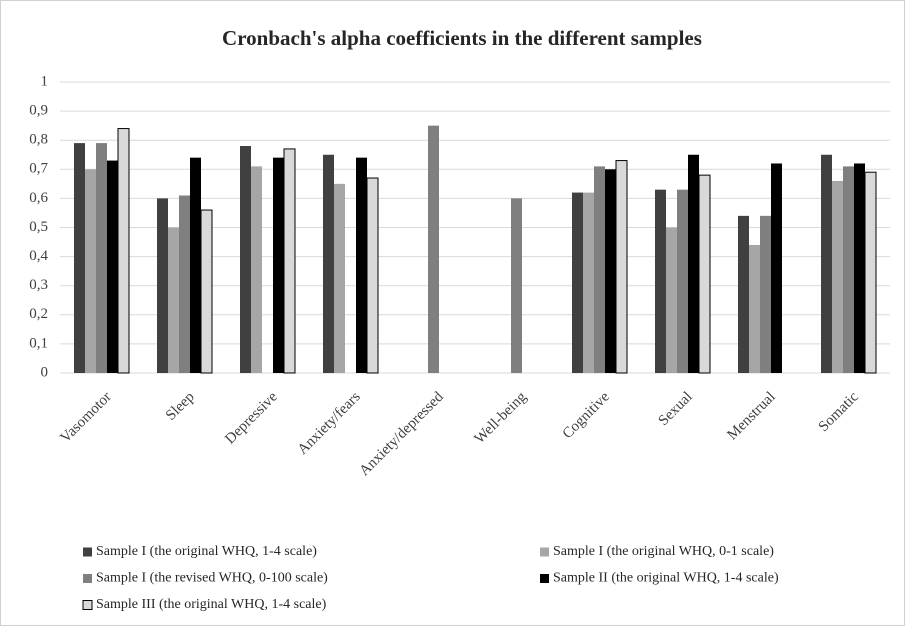 The image size is (906, 627). Describe the element at coordinates (666, 578) in the screenshot. I see `legend-label: Sample II (the original WHQ, 1-4 scale)` at that location.